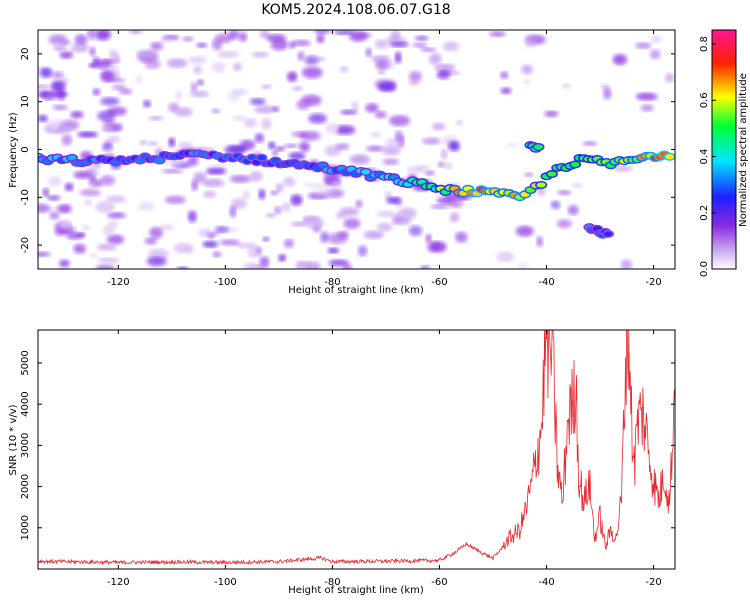 The height and width of the screenshot is (604, 750). What do you see at coordinates (439, 282) in the screenshot?
I see `x-tick-label: -60` at bounding box center [439, 282].